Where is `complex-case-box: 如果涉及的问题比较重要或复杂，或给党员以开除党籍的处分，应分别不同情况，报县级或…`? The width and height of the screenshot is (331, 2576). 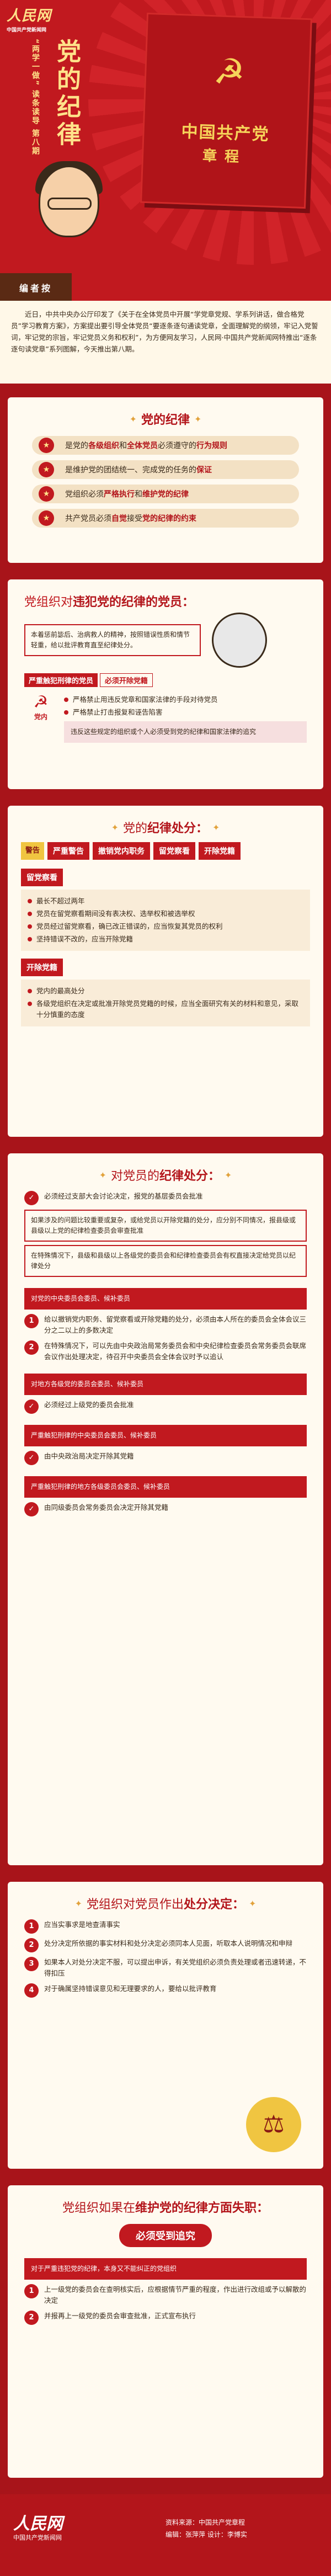
complex-case-box: 如果涉及的问题比较重要或复杂，或给党员以开除党籍的处分，应分别不同情况，报县级或… is located at coordinates (165, 1226).